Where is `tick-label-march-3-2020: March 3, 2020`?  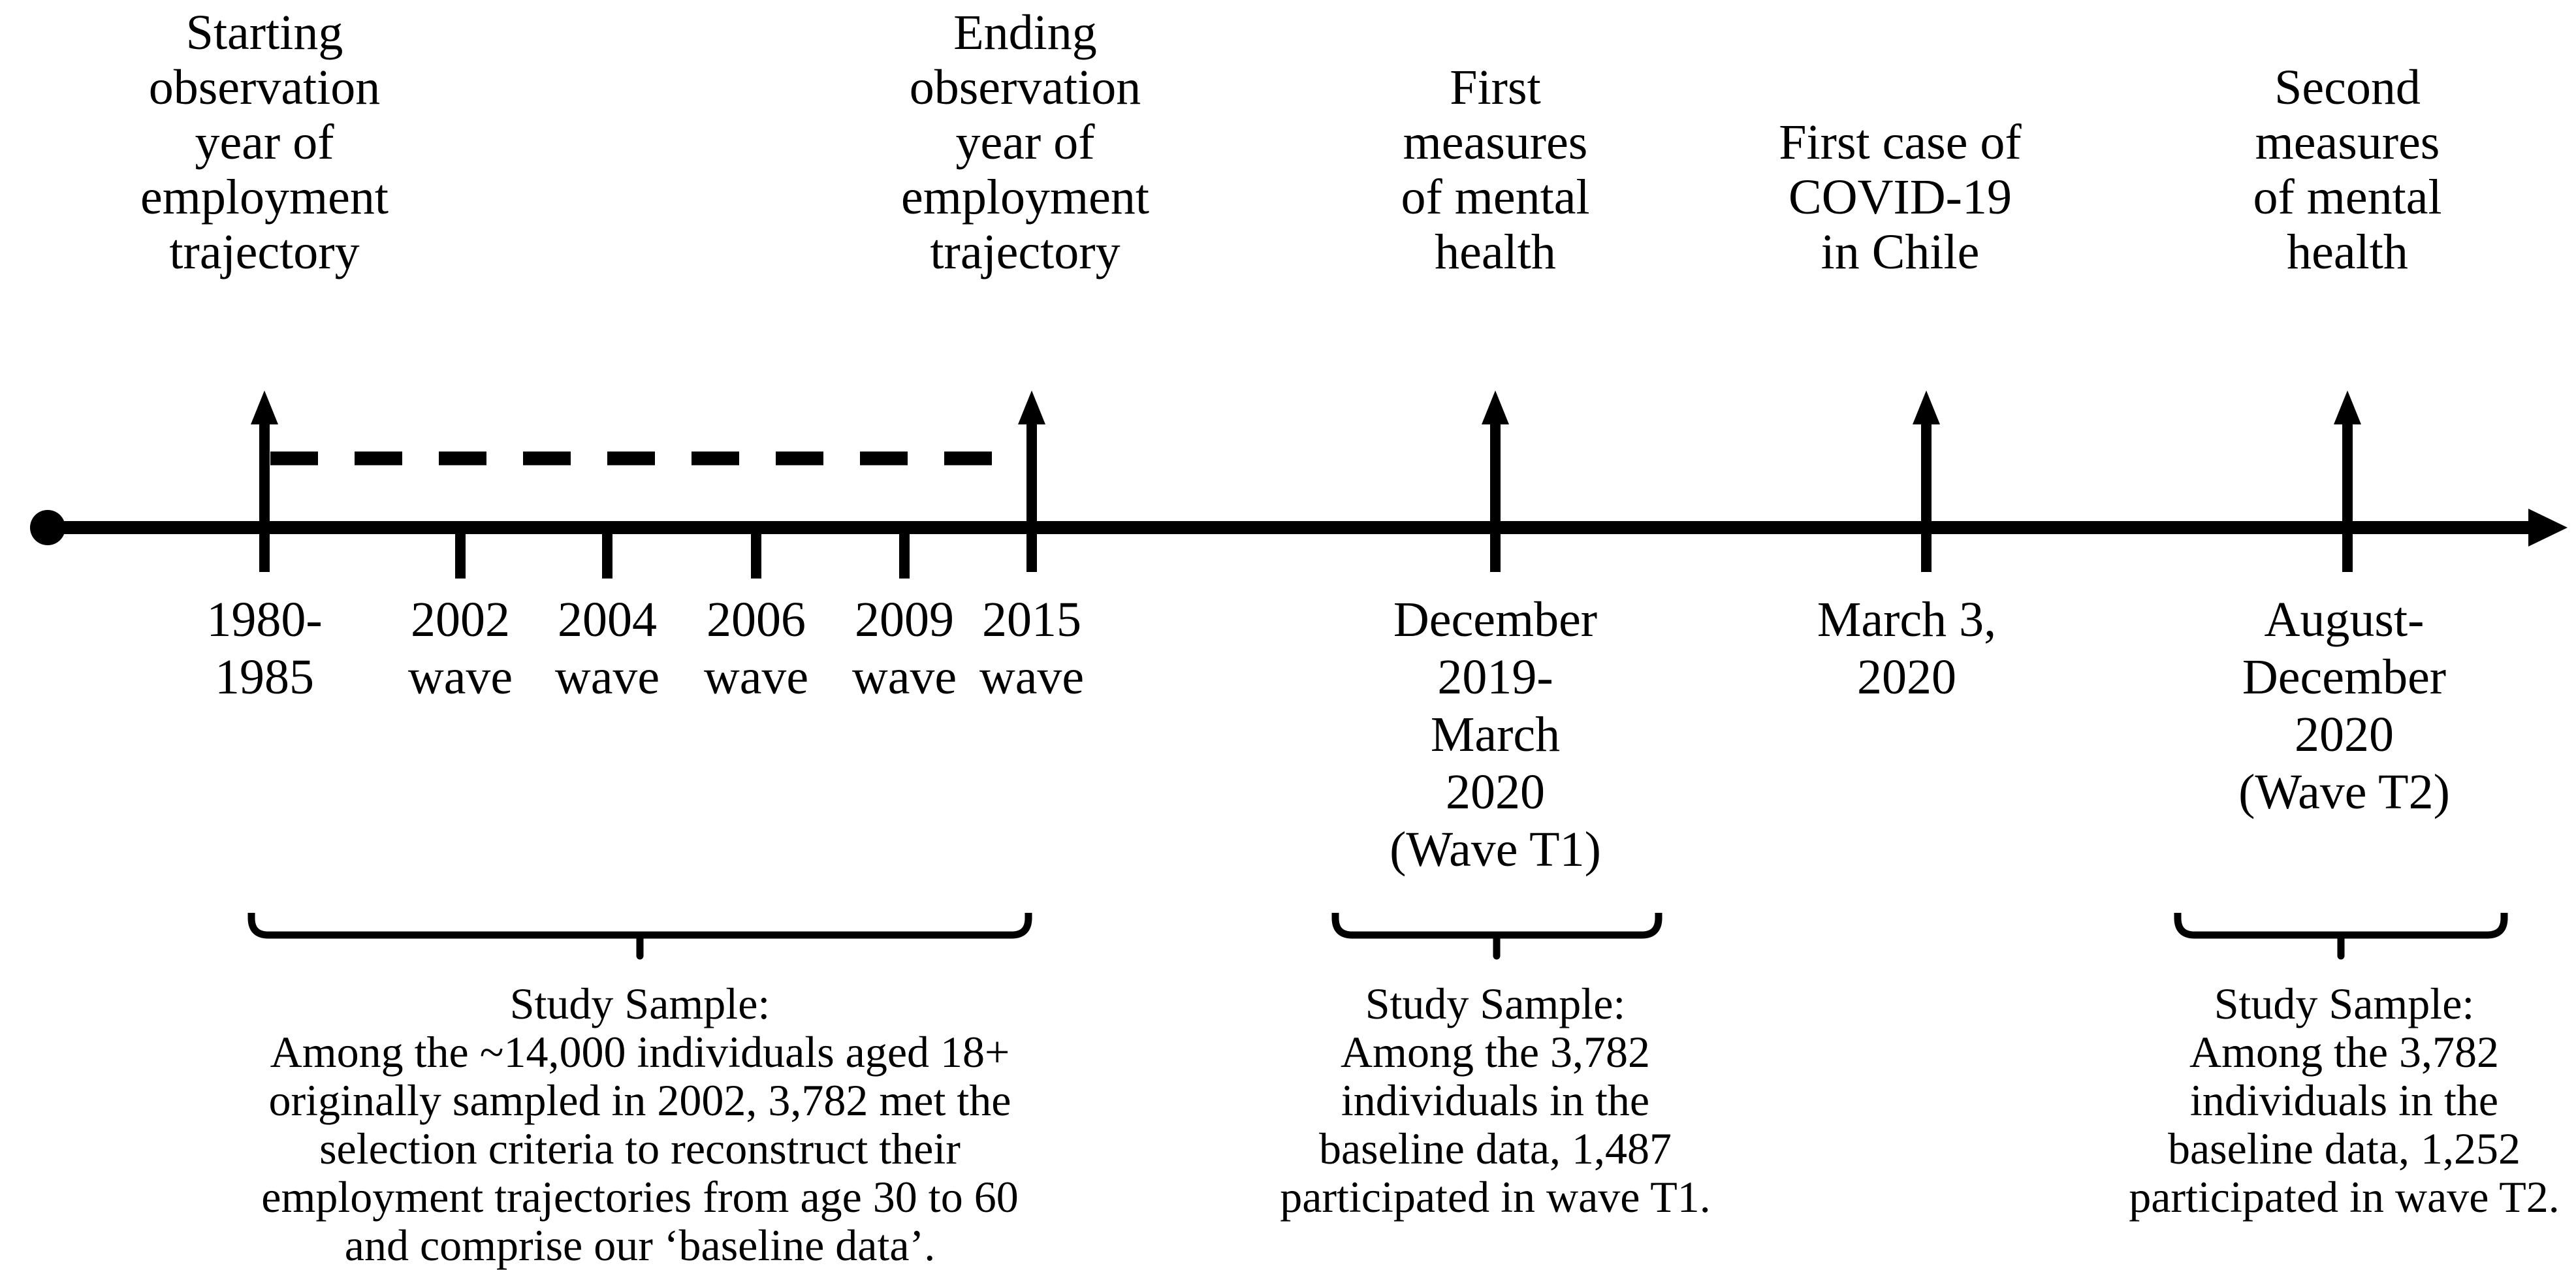 tick-label-march-3-2020: March 3, 2020 is located at coordinates (1907, 648).